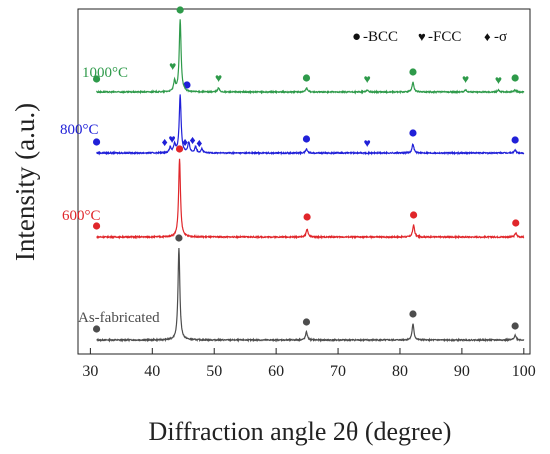  I want to click on legend-sigma-label: -σ, so click(500, 37).